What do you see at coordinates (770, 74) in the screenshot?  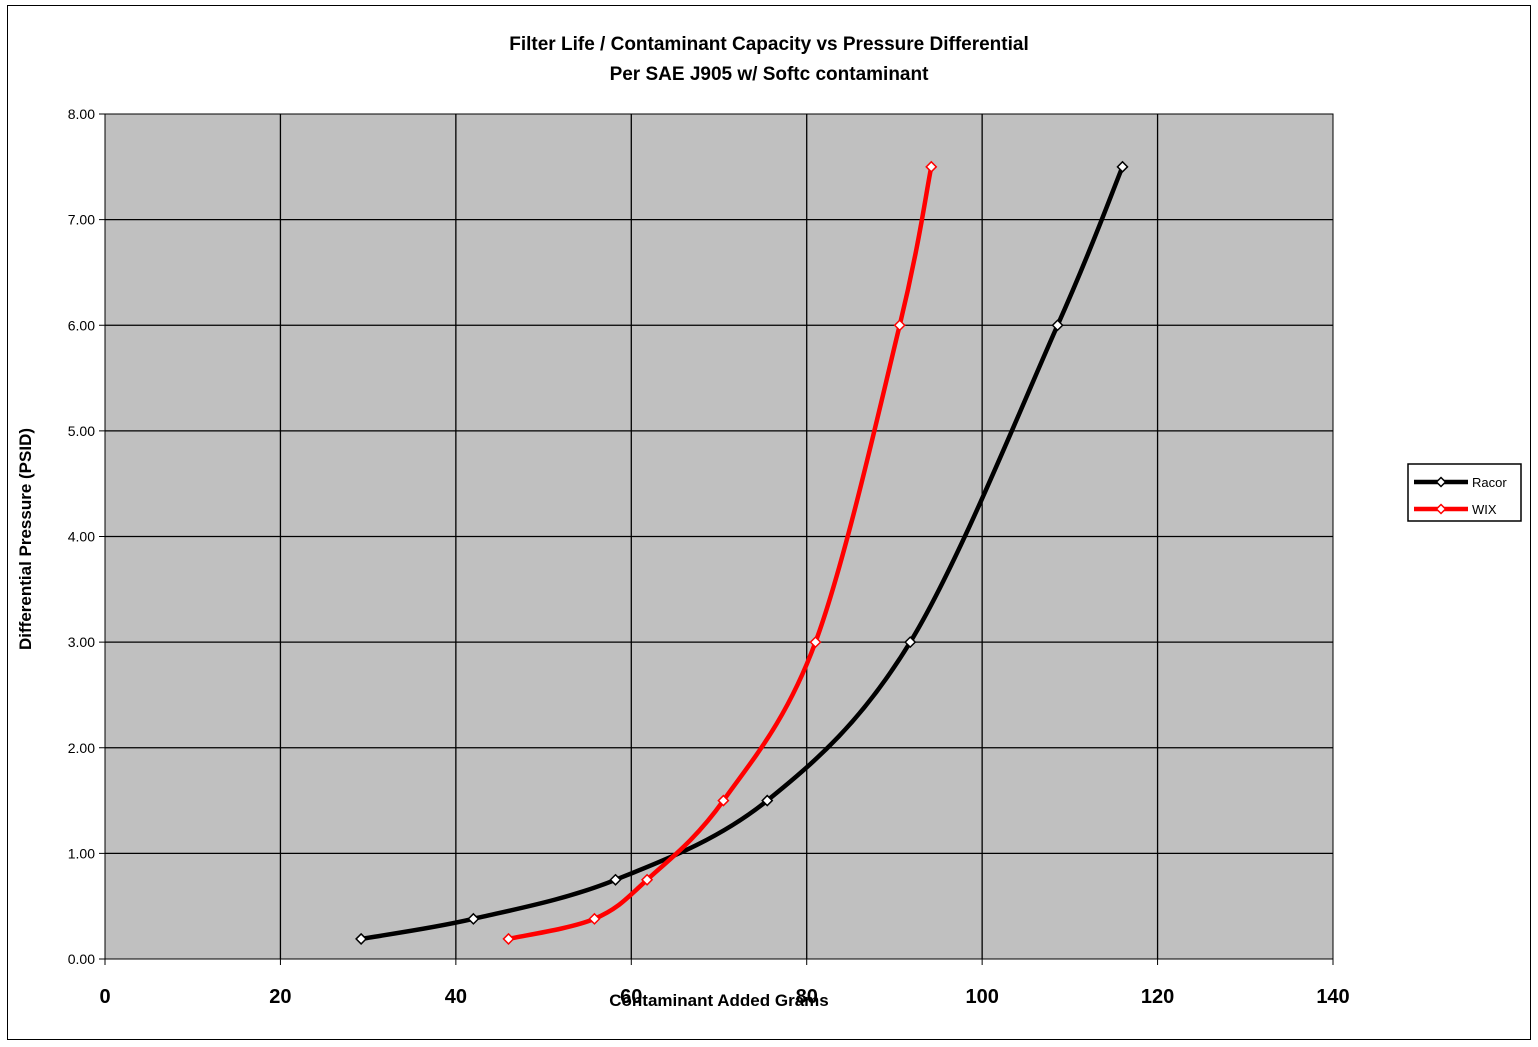 I see `chart-subtitle: Per SAE J905 w/ Softc contaminant` at bounding box center [770, 74].